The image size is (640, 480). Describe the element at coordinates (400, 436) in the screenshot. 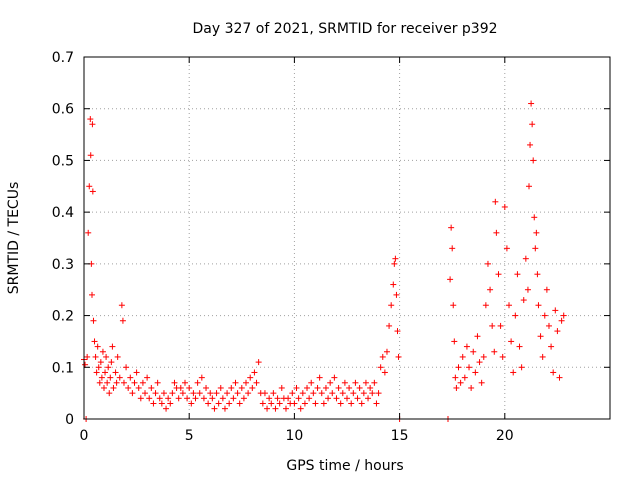

I see `x-tick-label: 15` at that location.